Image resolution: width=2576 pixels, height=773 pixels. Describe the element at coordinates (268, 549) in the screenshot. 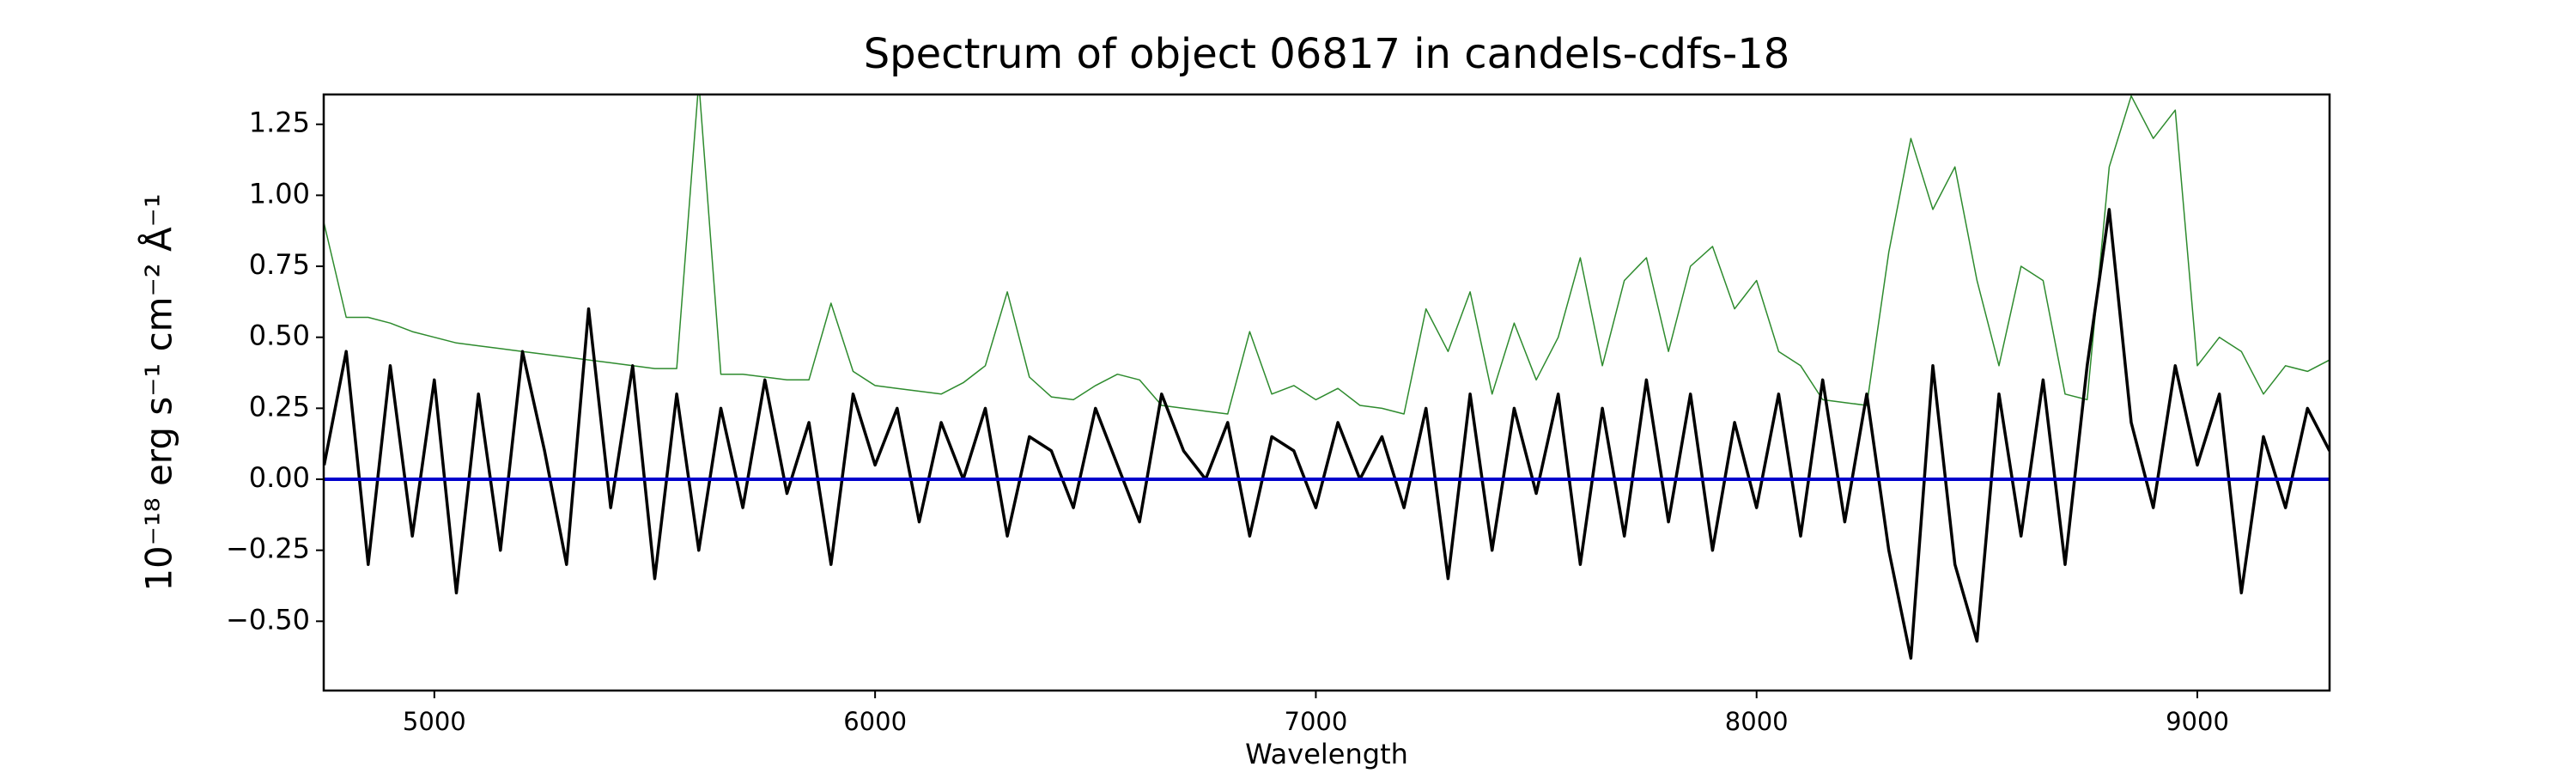

I see `y-tick-label: −0.25` at that location.